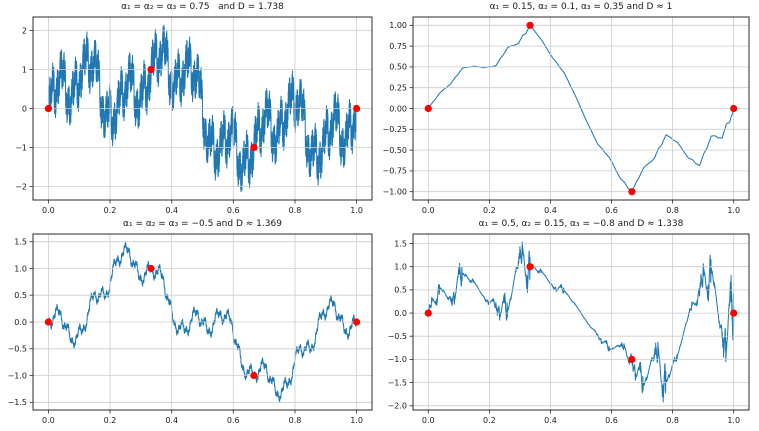  What do you see at coordinates (24, 69) in the screenshot?
I see `y-tick-label: 1` at bounding box center [24, 69].